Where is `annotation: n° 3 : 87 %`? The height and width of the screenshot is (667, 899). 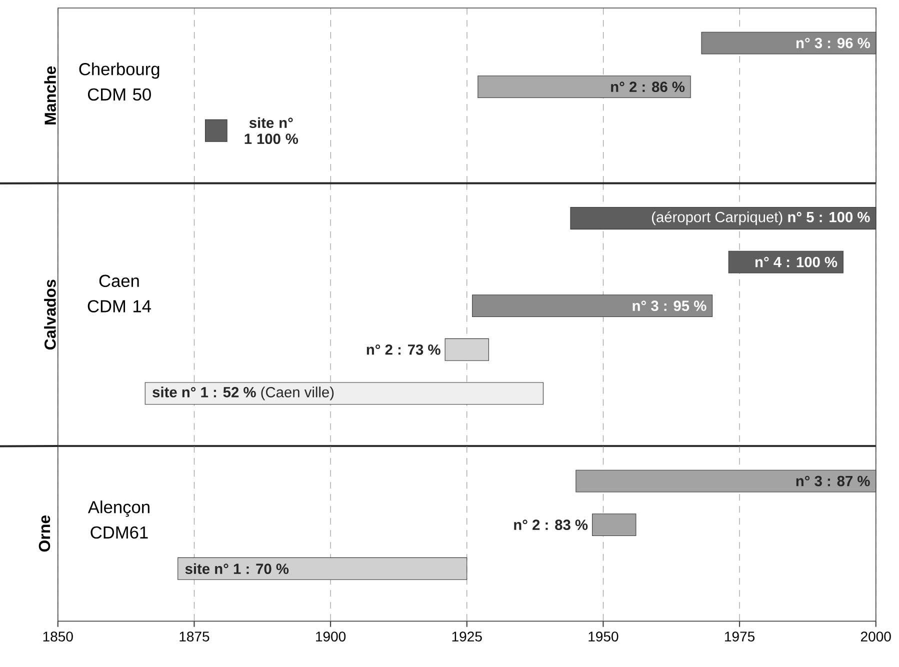 annotation: n° 3 : 87 % is located at coordinates (833, 481).